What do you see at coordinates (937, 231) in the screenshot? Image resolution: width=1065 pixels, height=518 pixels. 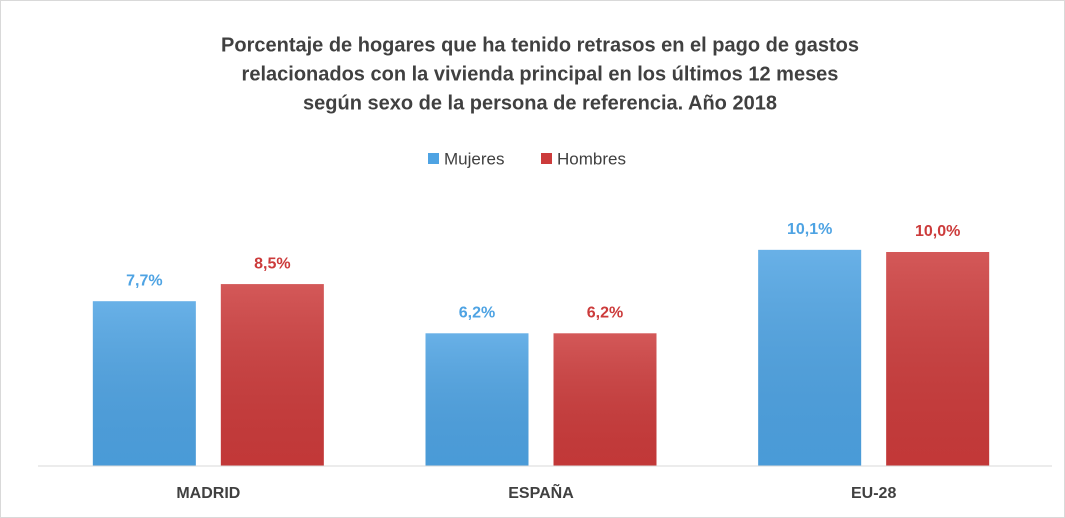 I see `data-label: 10,0%` at bounding box center [937, 231].